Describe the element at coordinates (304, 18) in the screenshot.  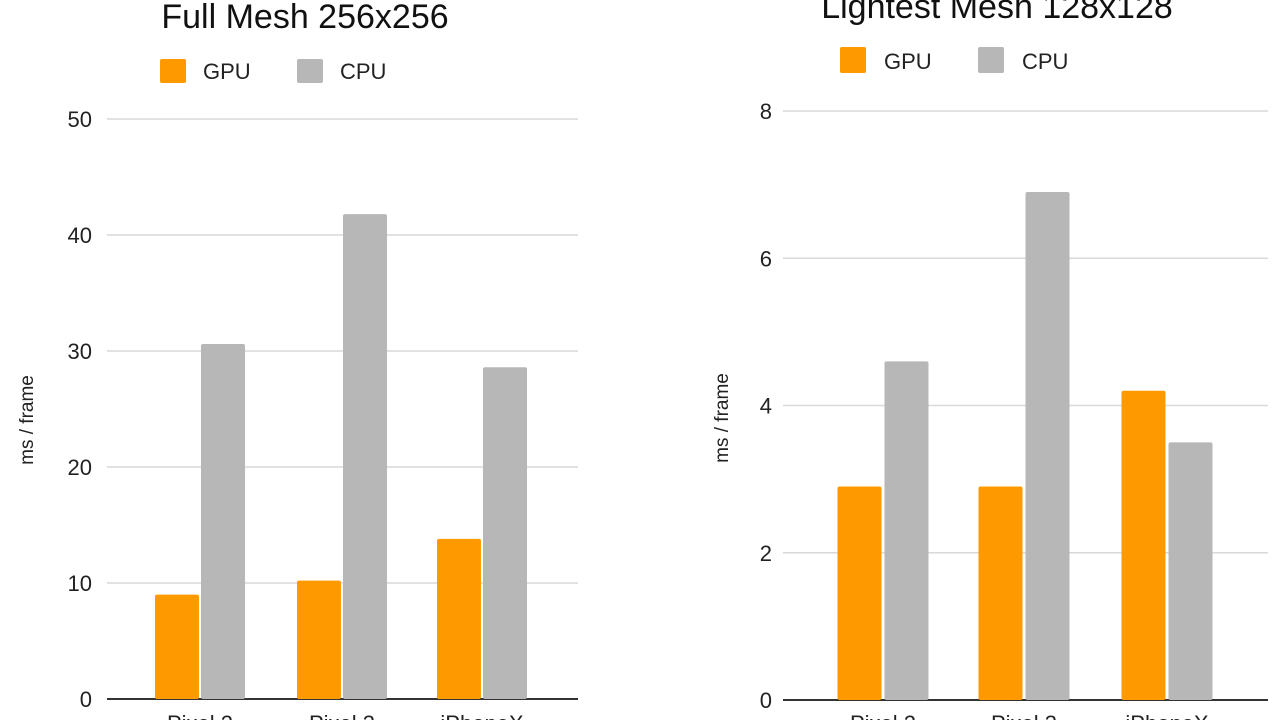
I see `chart-1-title: Full Mesh 256x256` at that location.